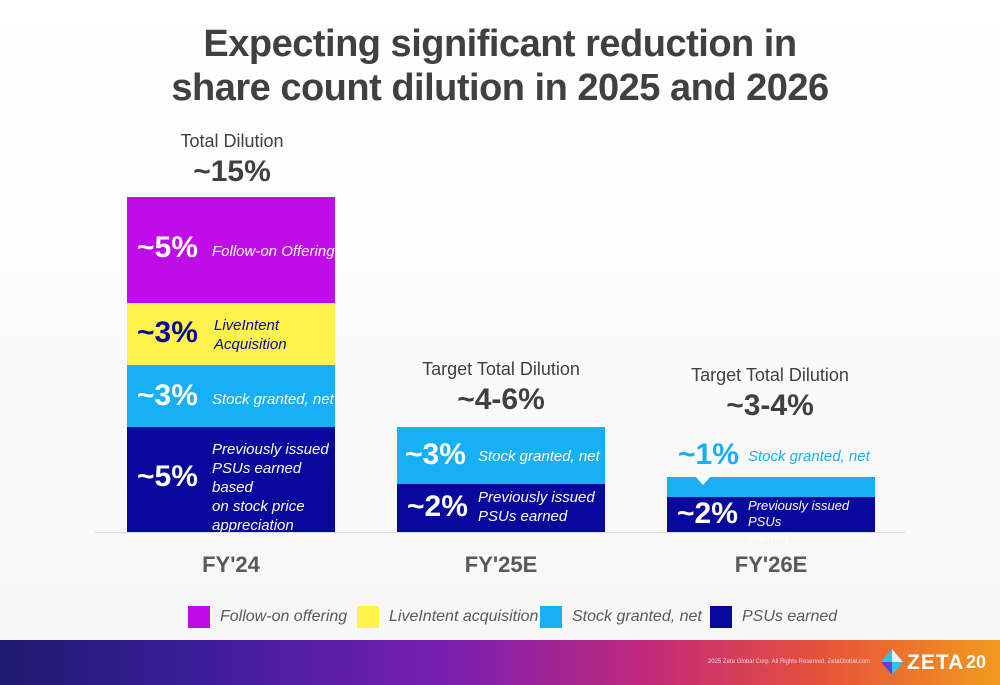  Describe the element at coordinates (708, 454) in the screenshot. I see `bar-fy26-stock-value: ~1%` at that location.